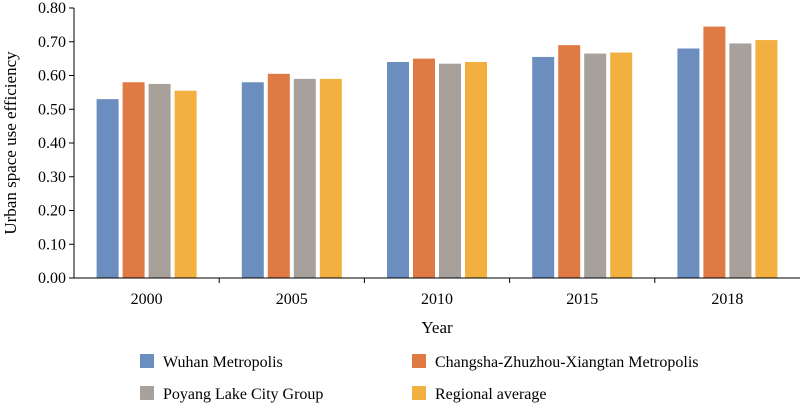 The image size is (800, 409). What do you see at coordinates (52, 177) in the screenshot?
I see `y-tick-label: 0.30` at bounding box center [52, 177].